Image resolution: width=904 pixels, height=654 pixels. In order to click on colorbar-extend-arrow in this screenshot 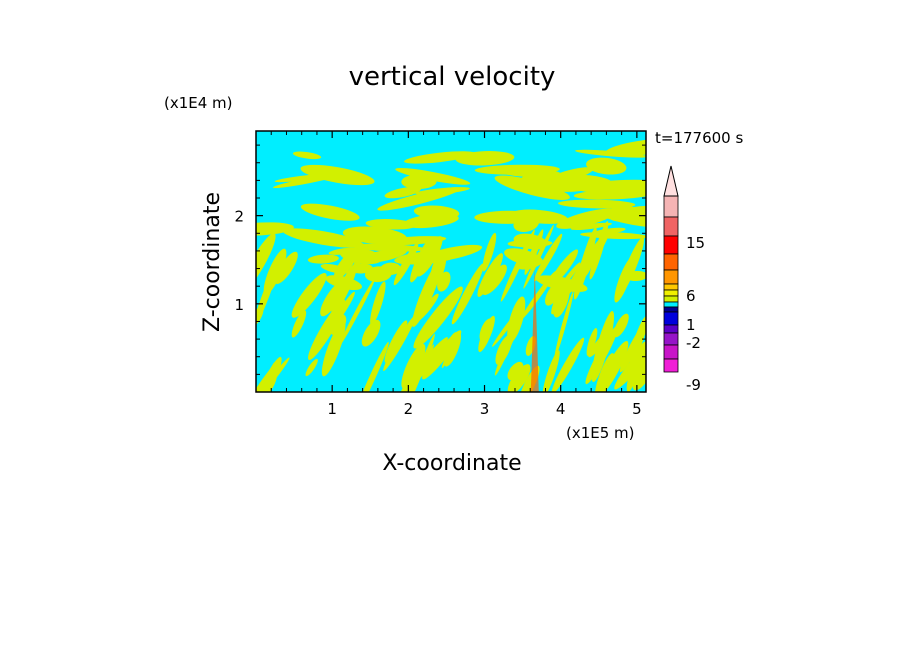, I will do `click(671, 181)`.